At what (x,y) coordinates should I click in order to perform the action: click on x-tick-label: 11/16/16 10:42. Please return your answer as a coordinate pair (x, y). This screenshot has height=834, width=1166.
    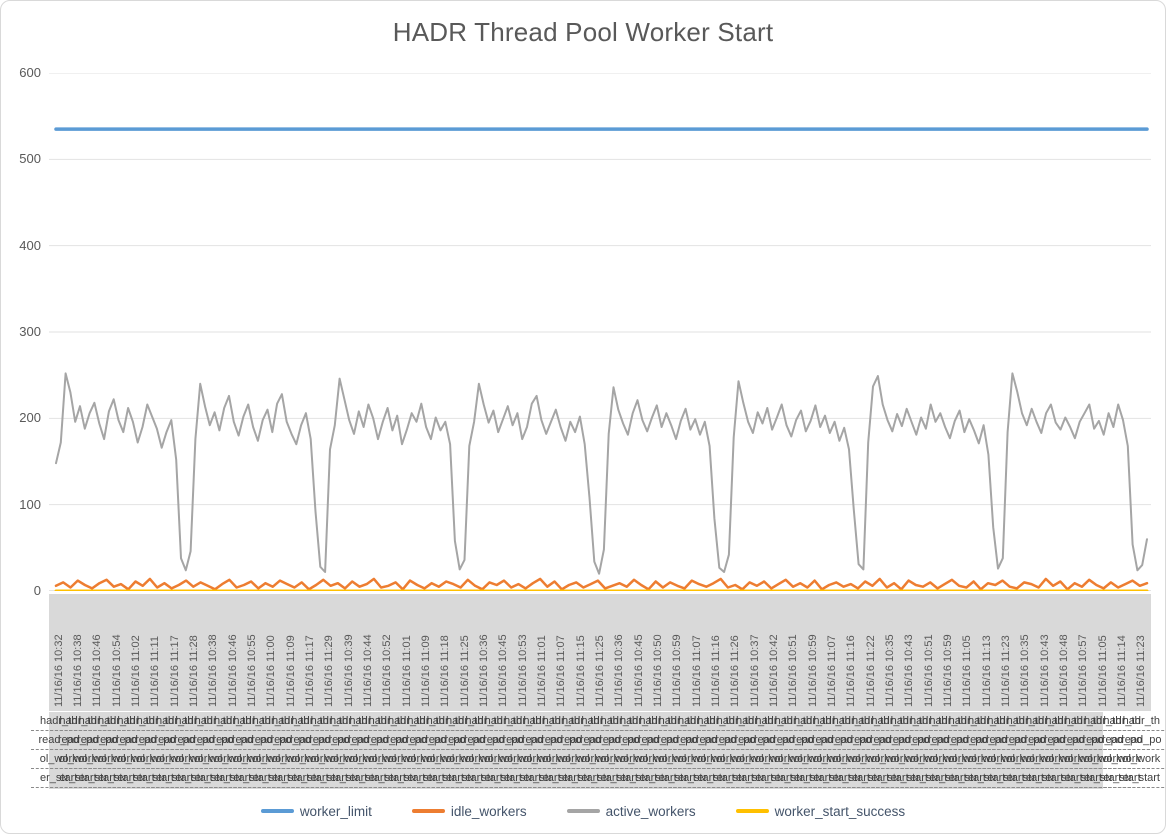
    Looking at the image, I should click on (774, 670).